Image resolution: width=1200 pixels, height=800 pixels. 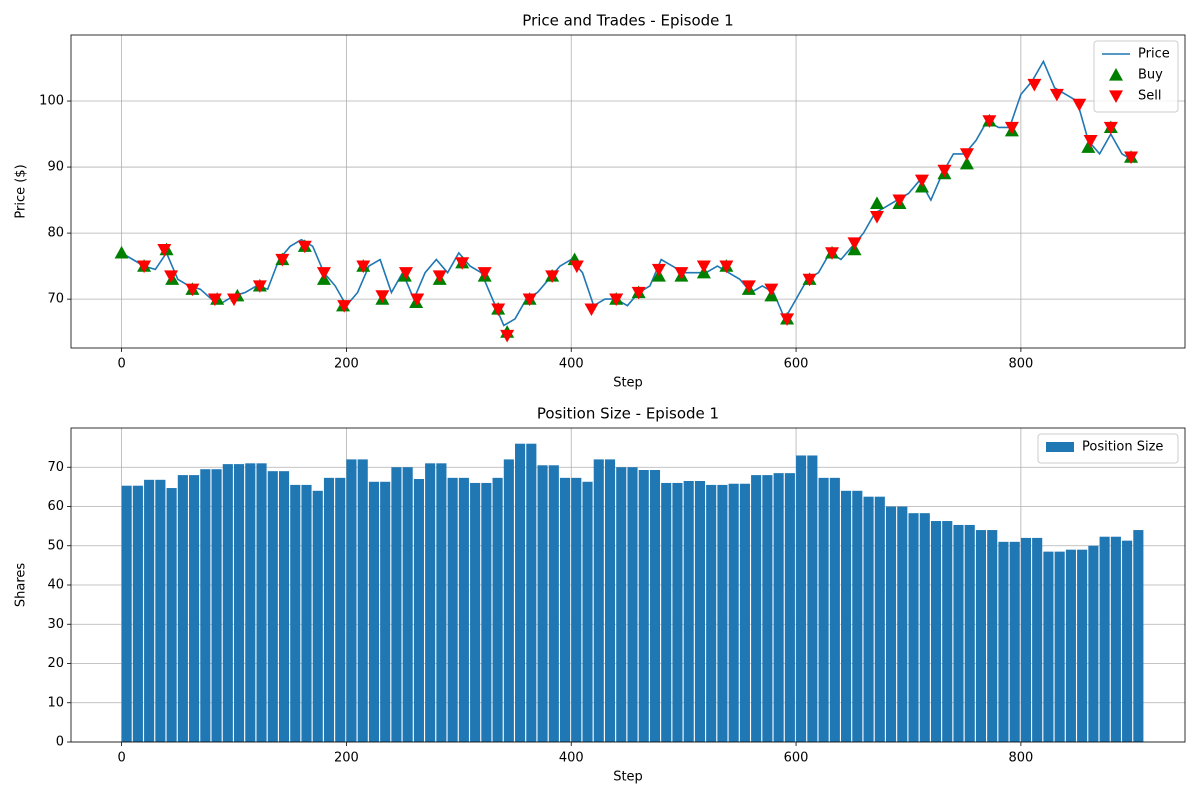 What do you see at coordinates (628, 414) in the screenshot?
I see `chart-title: Position Size - Episode 1` at bounding box center [628, 414].